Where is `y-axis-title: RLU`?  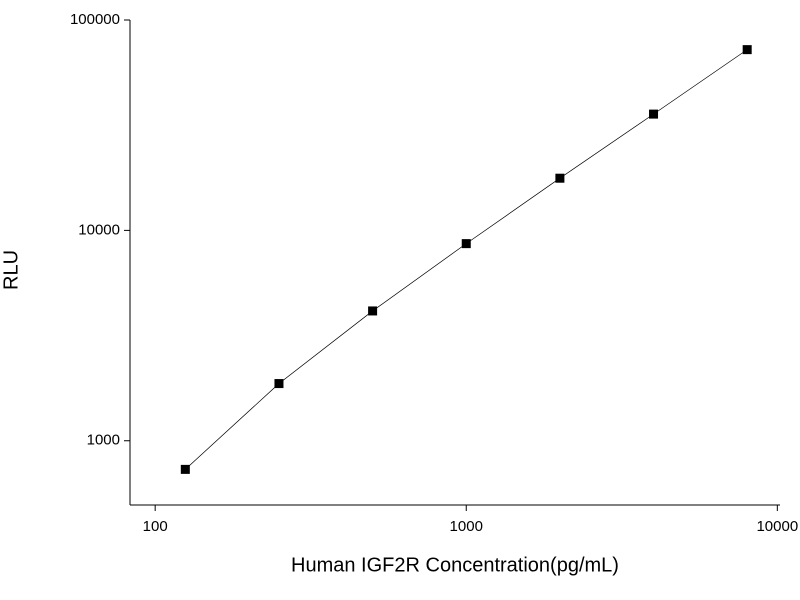 y-axis-title: RLU is located at coordinates (11, 270).